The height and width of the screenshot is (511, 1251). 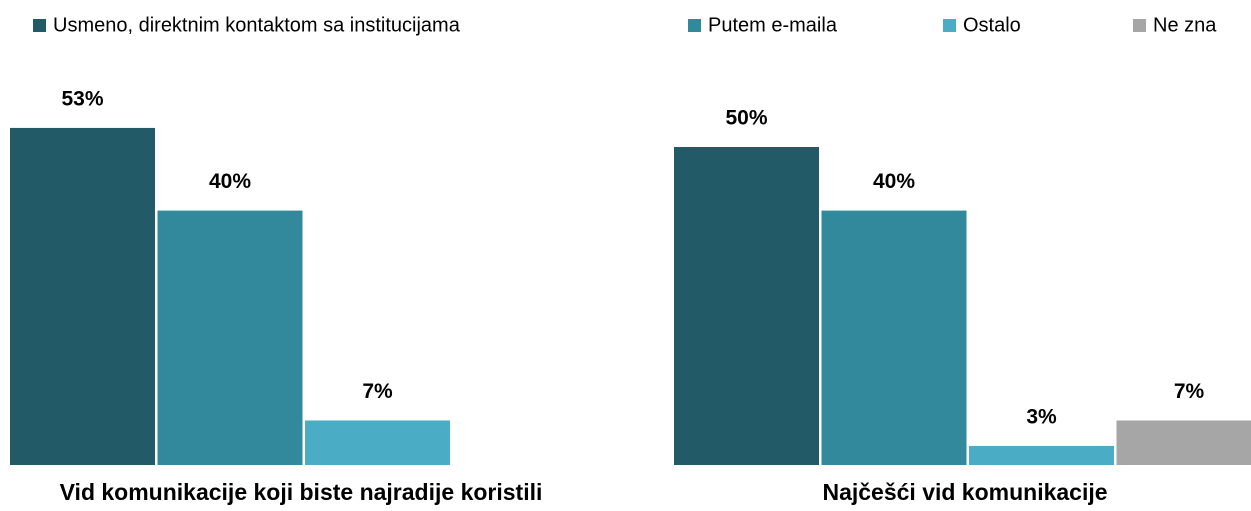 What do you see at coordinates (964, 492) in the screenshot?
I see `category-label: Najčešći vid komunikacije` at bounding box center [964, 492].